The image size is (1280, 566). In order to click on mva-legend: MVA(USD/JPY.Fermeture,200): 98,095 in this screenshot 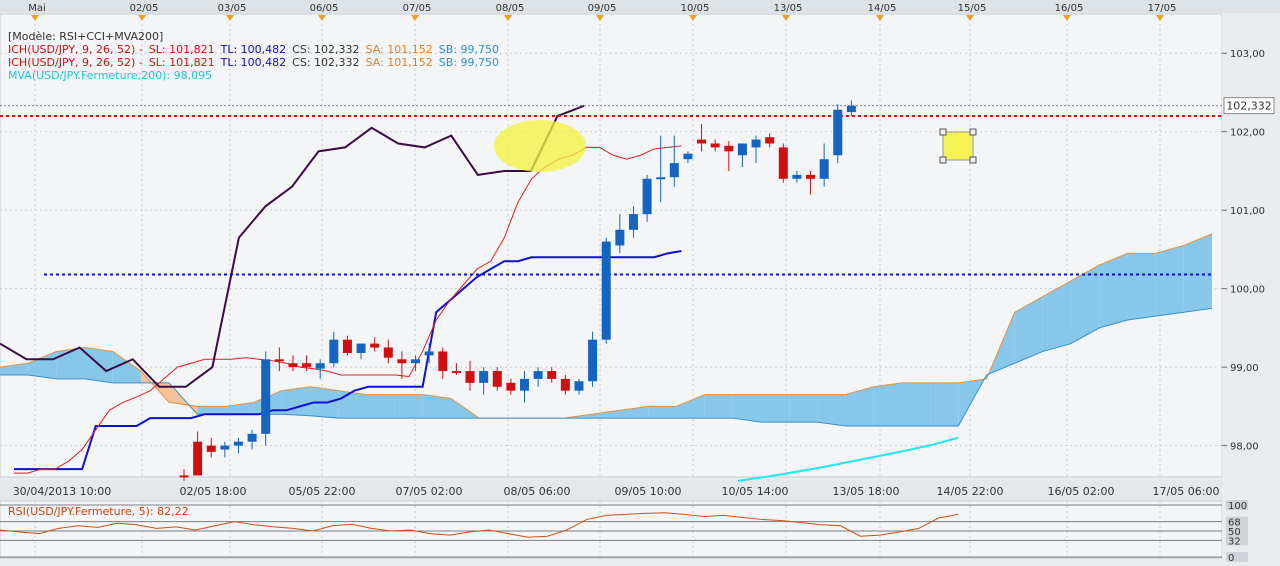, I will do `click(110, 75)`.